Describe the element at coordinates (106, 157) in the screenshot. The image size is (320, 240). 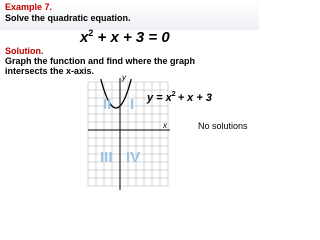
I see `quadrant-label: III` at that location.